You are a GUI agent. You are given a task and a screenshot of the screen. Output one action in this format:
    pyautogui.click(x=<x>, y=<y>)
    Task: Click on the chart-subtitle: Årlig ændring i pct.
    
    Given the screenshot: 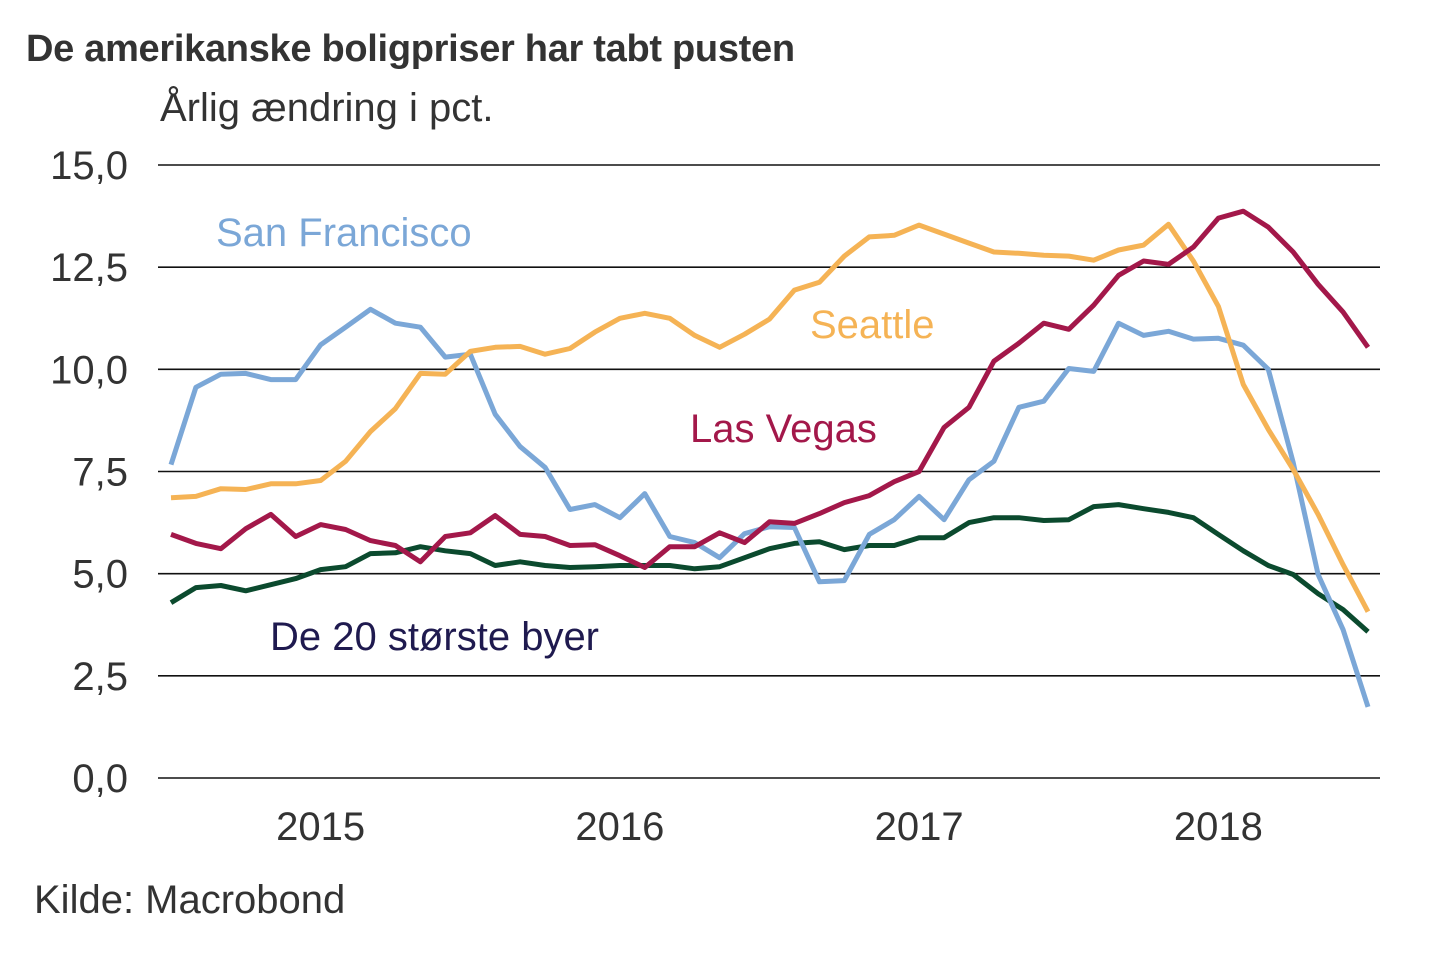 What is the action you would take?
    pyautogui.click(x=327, y=108)
    